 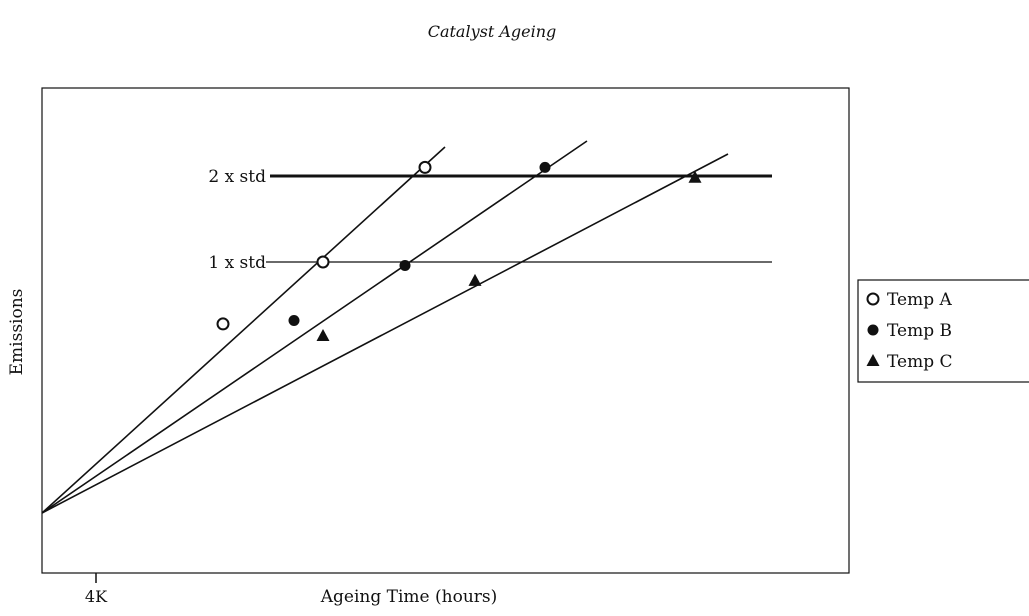 I want to click on legend-marker-temp-b, so click(x=873, y=330).